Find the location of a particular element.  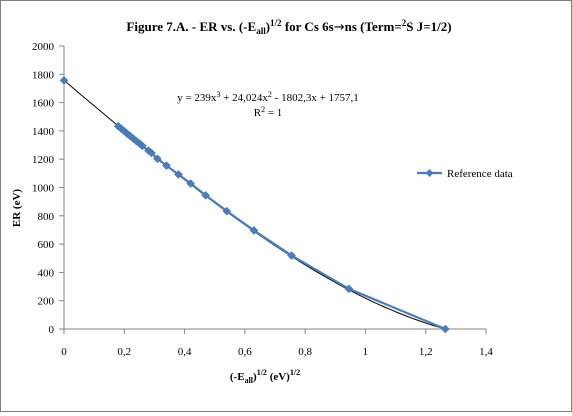

x-tick-label: 1,4 is located at coordinates (486, 352).